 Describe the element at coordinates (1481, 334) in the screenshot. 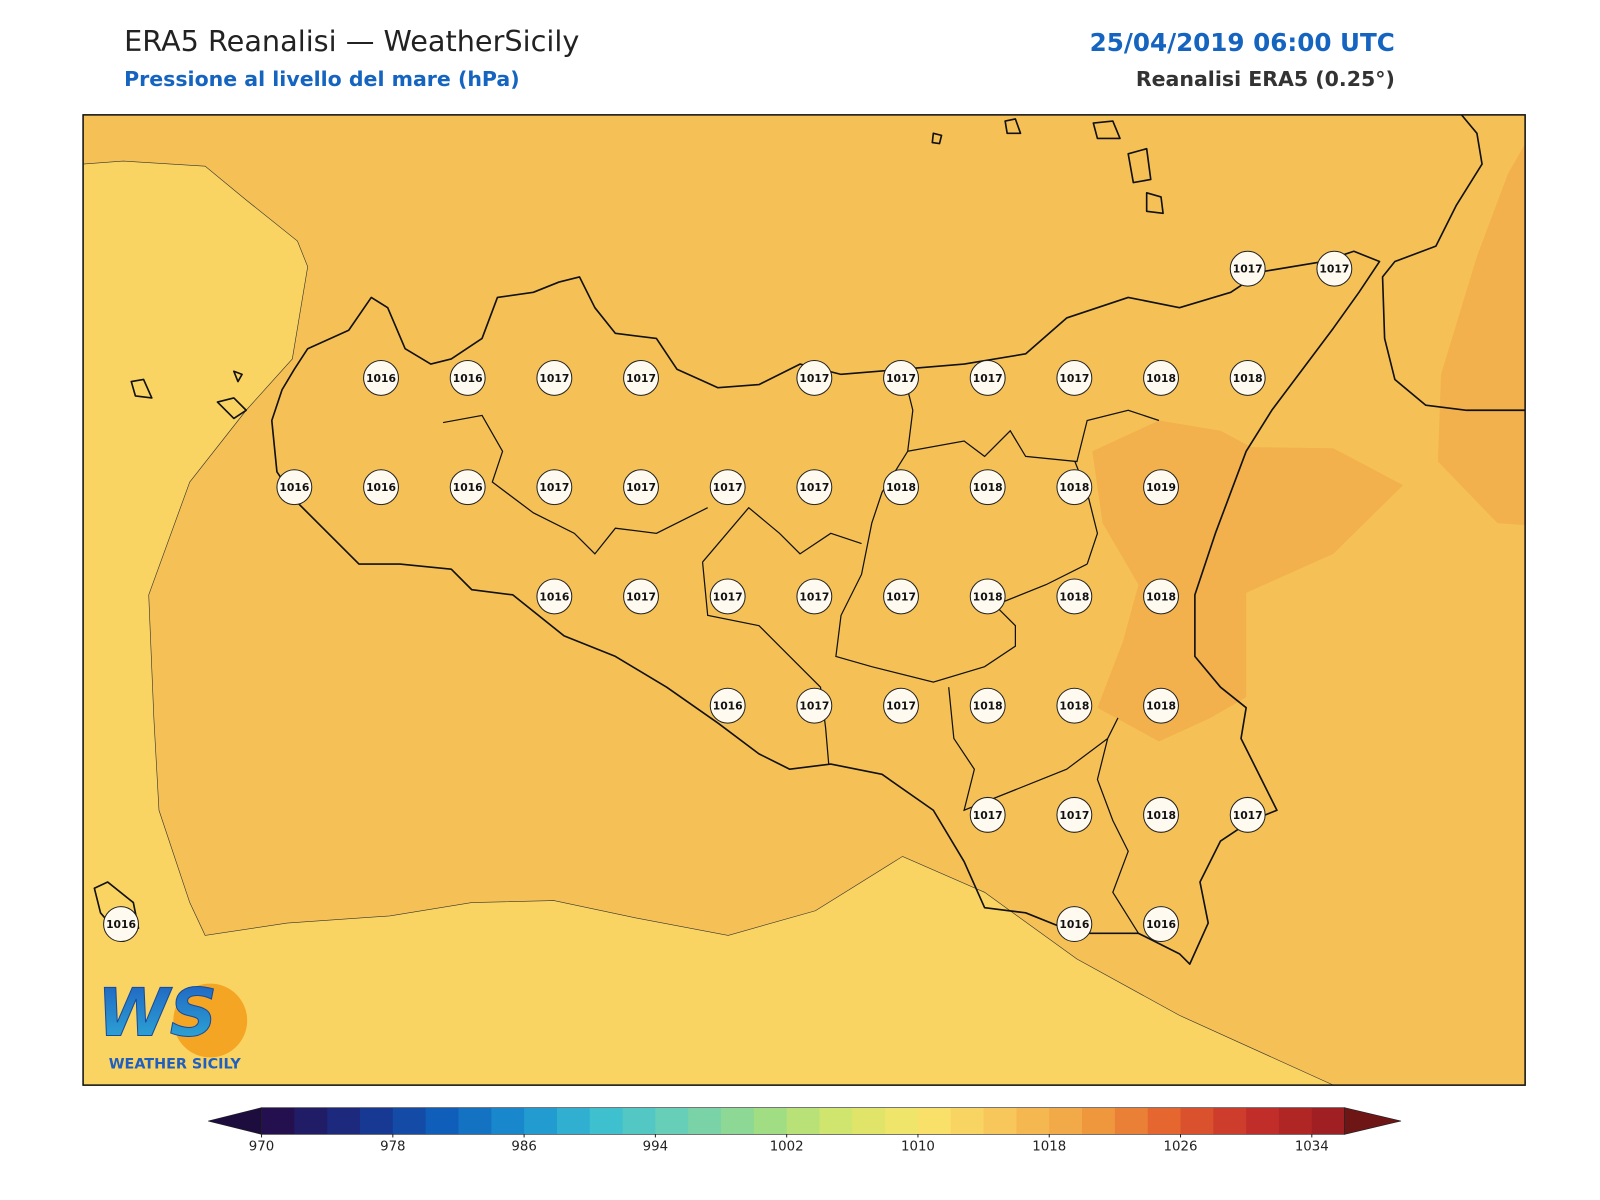

I see `high-pressure-zone` at that location.